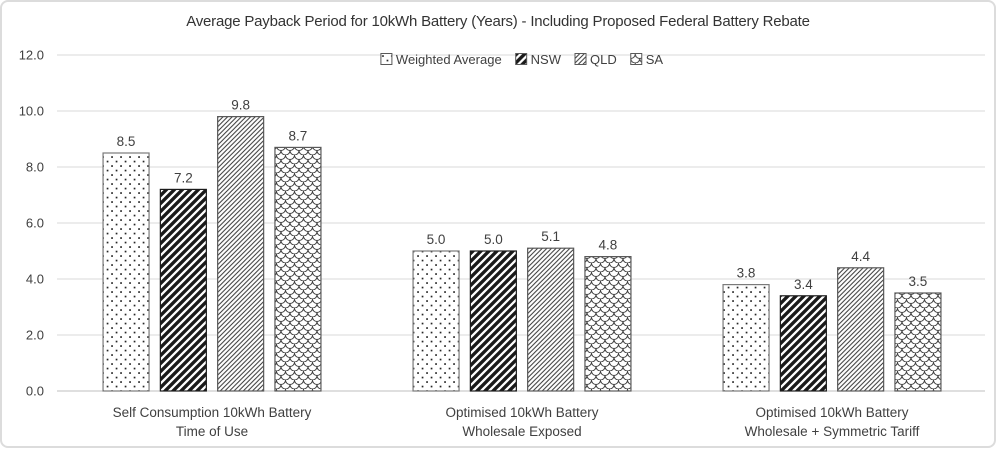  Describe the element at coordinates (550, 236) in the screenshot. I see `value-label-qld-group-2: 5.1` at that location.